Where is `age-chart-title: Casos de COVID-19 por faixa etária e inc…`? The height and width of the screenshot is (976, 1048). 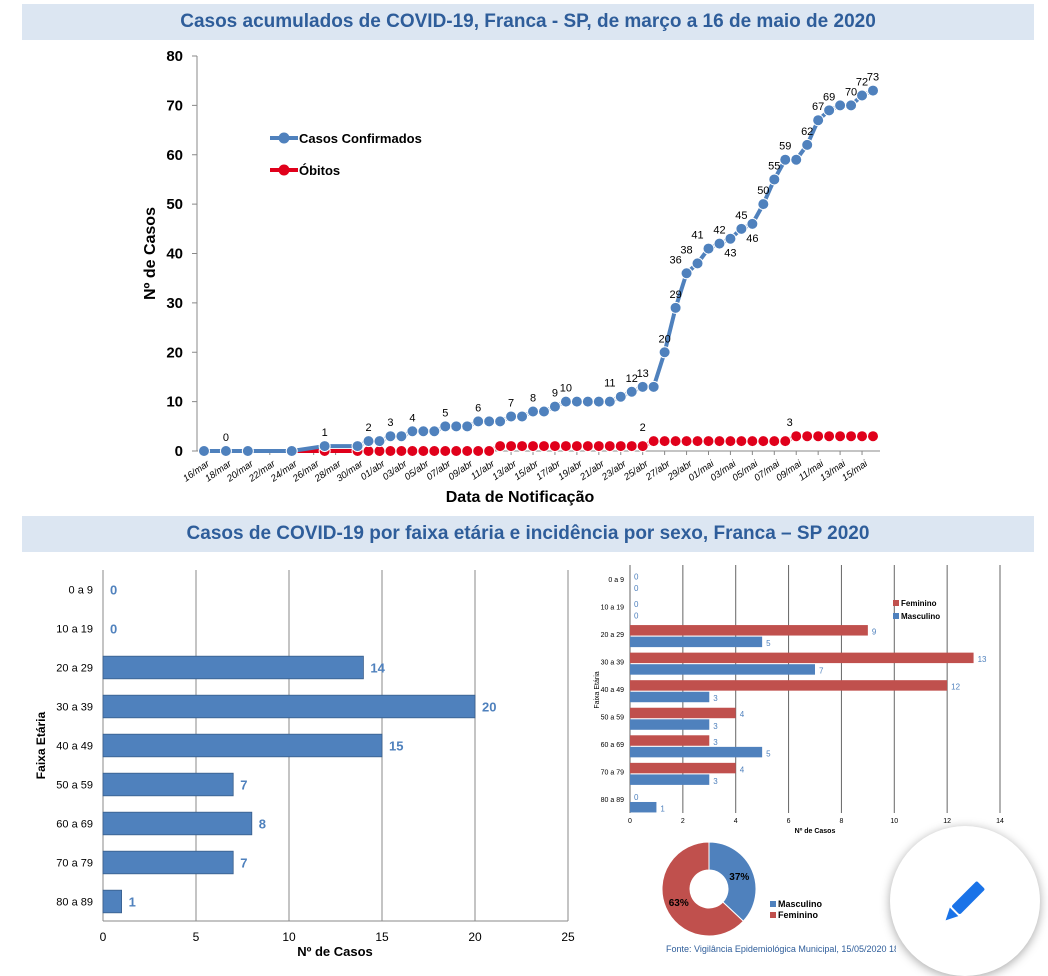
age-chart-title: Casos de COVID-19 por faixa etária e inc… is located at coordinates (528, 533).